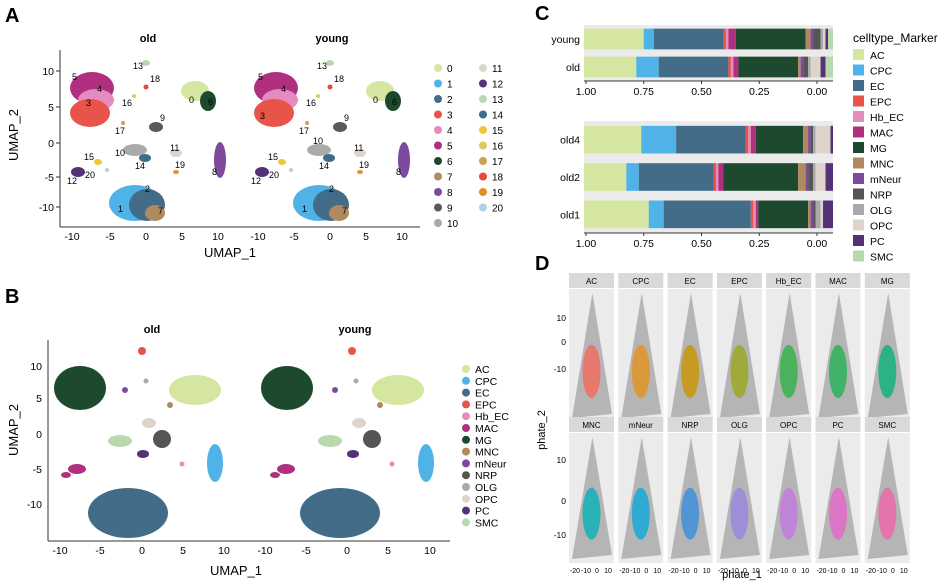  I want to click on panel-b-ylabel: UMAP_2, so click(13, 430).